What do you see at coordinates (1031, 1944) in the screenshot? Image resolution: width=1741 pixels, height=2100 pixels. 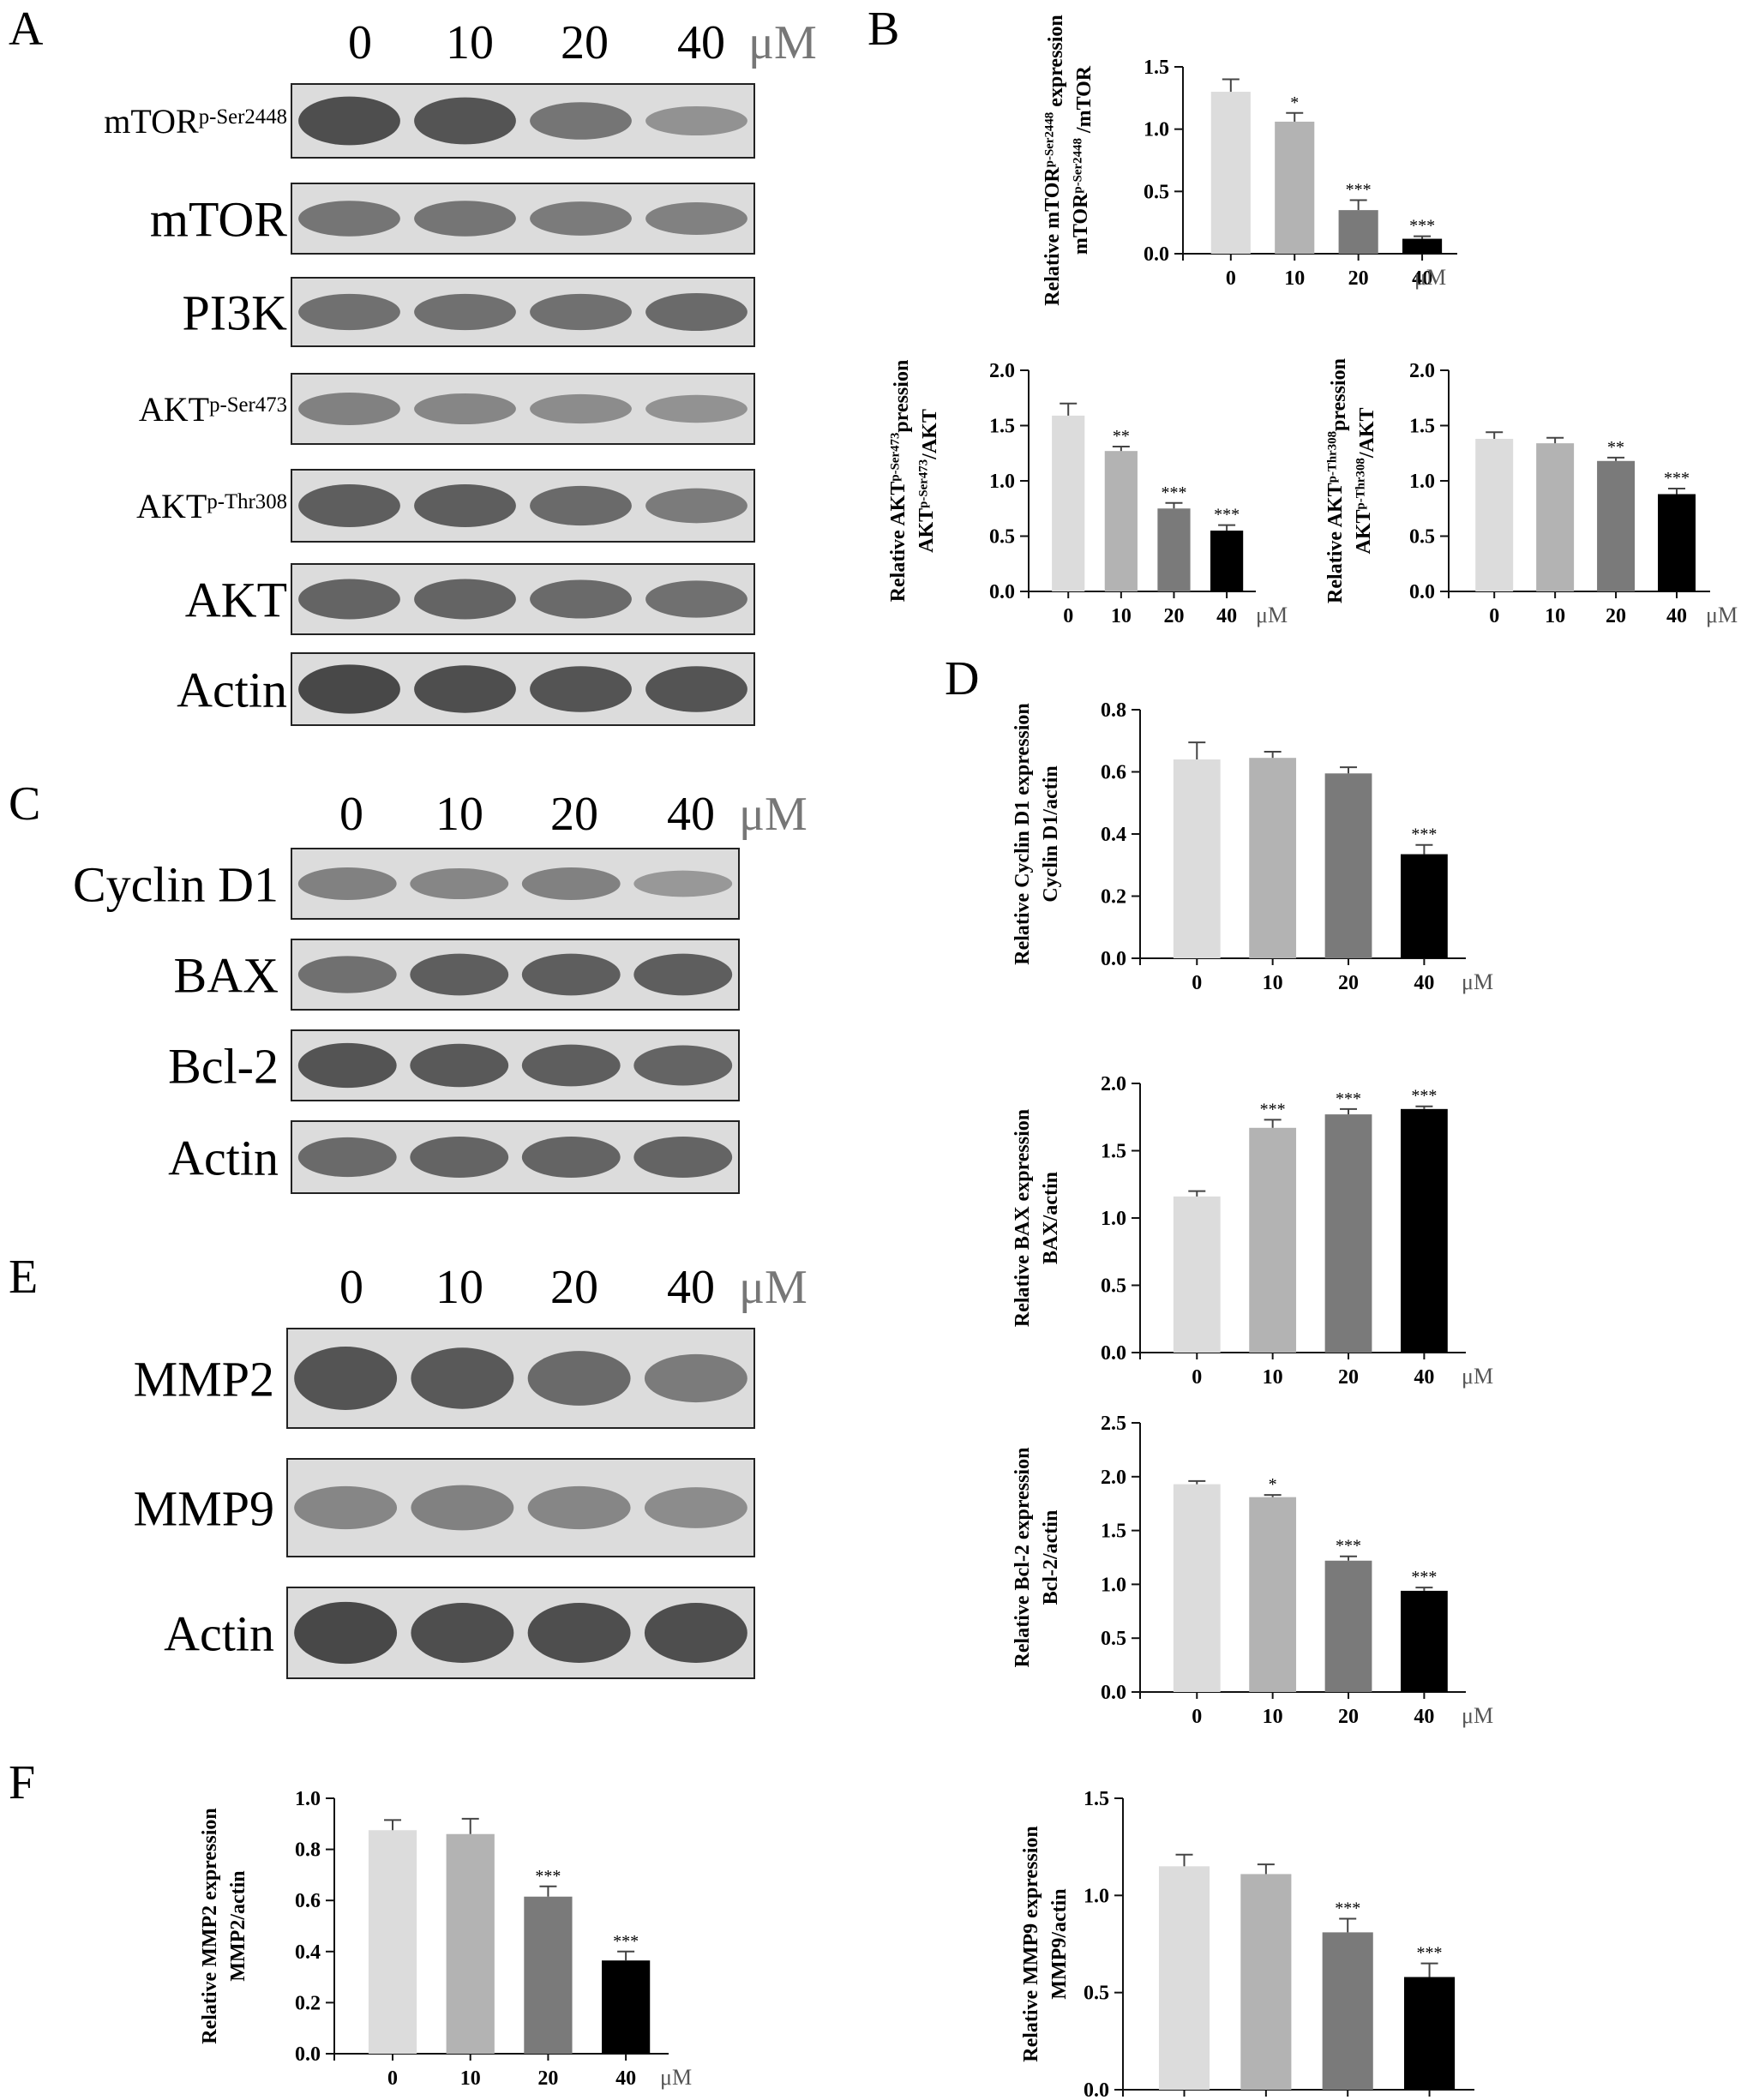 I see `y-axis-label-line1: Relative MMP9 expression` at bounding box center [1031, 1944].